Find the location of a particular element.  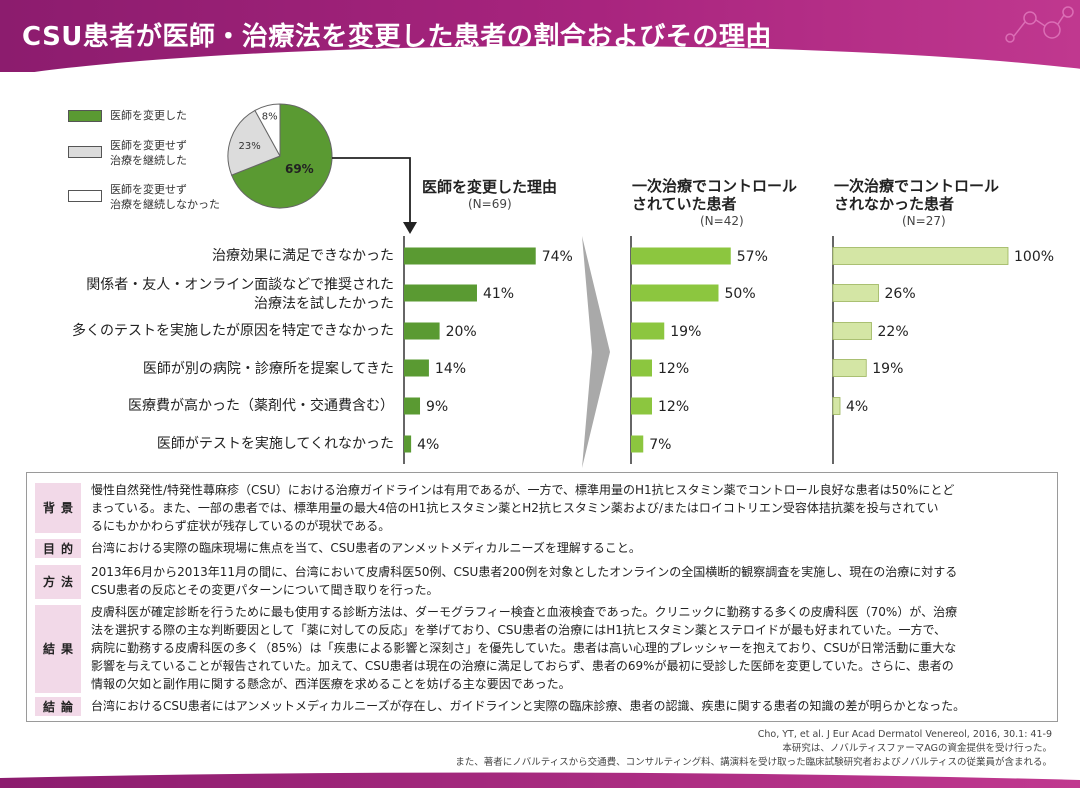

bar-value-label: 7% is located at coordinates (660, 445).